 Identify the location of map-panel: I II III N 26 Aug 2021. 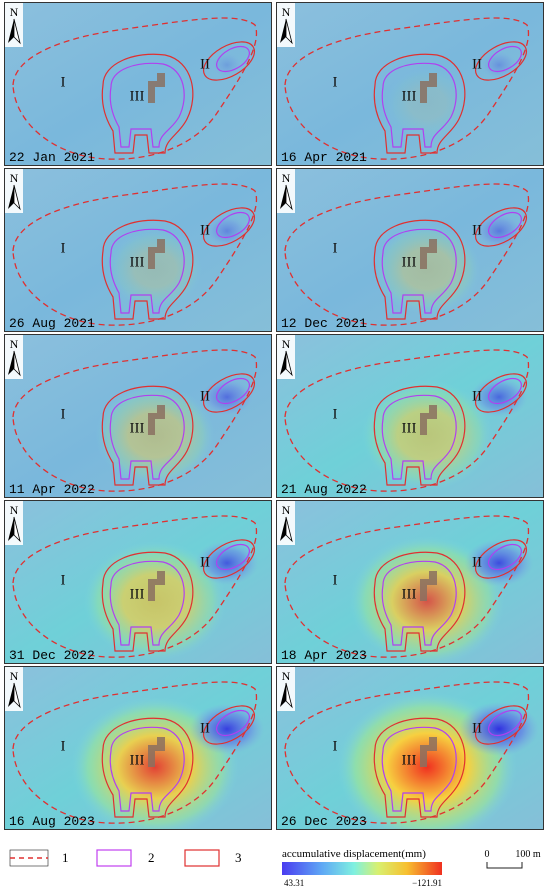
(138, 250).